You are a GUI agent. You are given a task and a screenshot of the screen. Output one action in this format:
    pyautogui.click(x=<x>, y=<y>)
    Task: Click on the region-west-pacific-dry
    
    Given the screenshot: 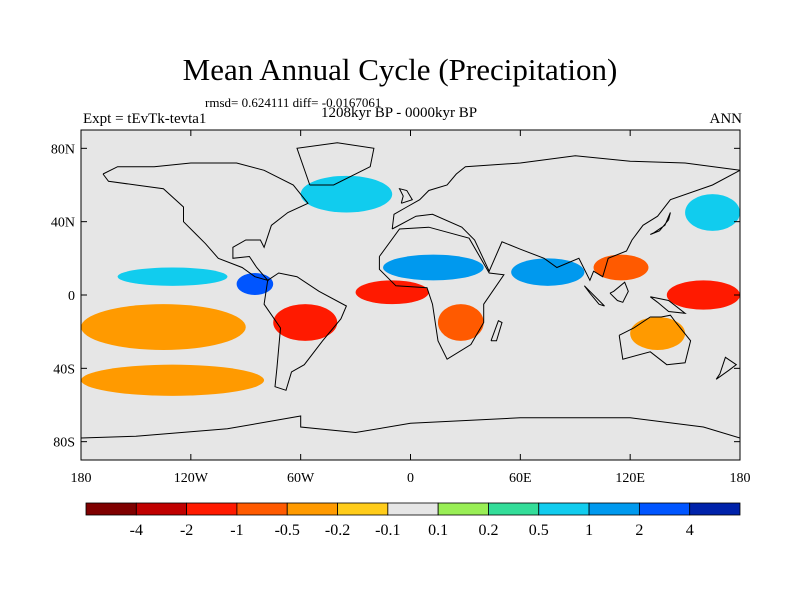 What is the action you would take?
    pyautogui.click(x=703, y=295)
    